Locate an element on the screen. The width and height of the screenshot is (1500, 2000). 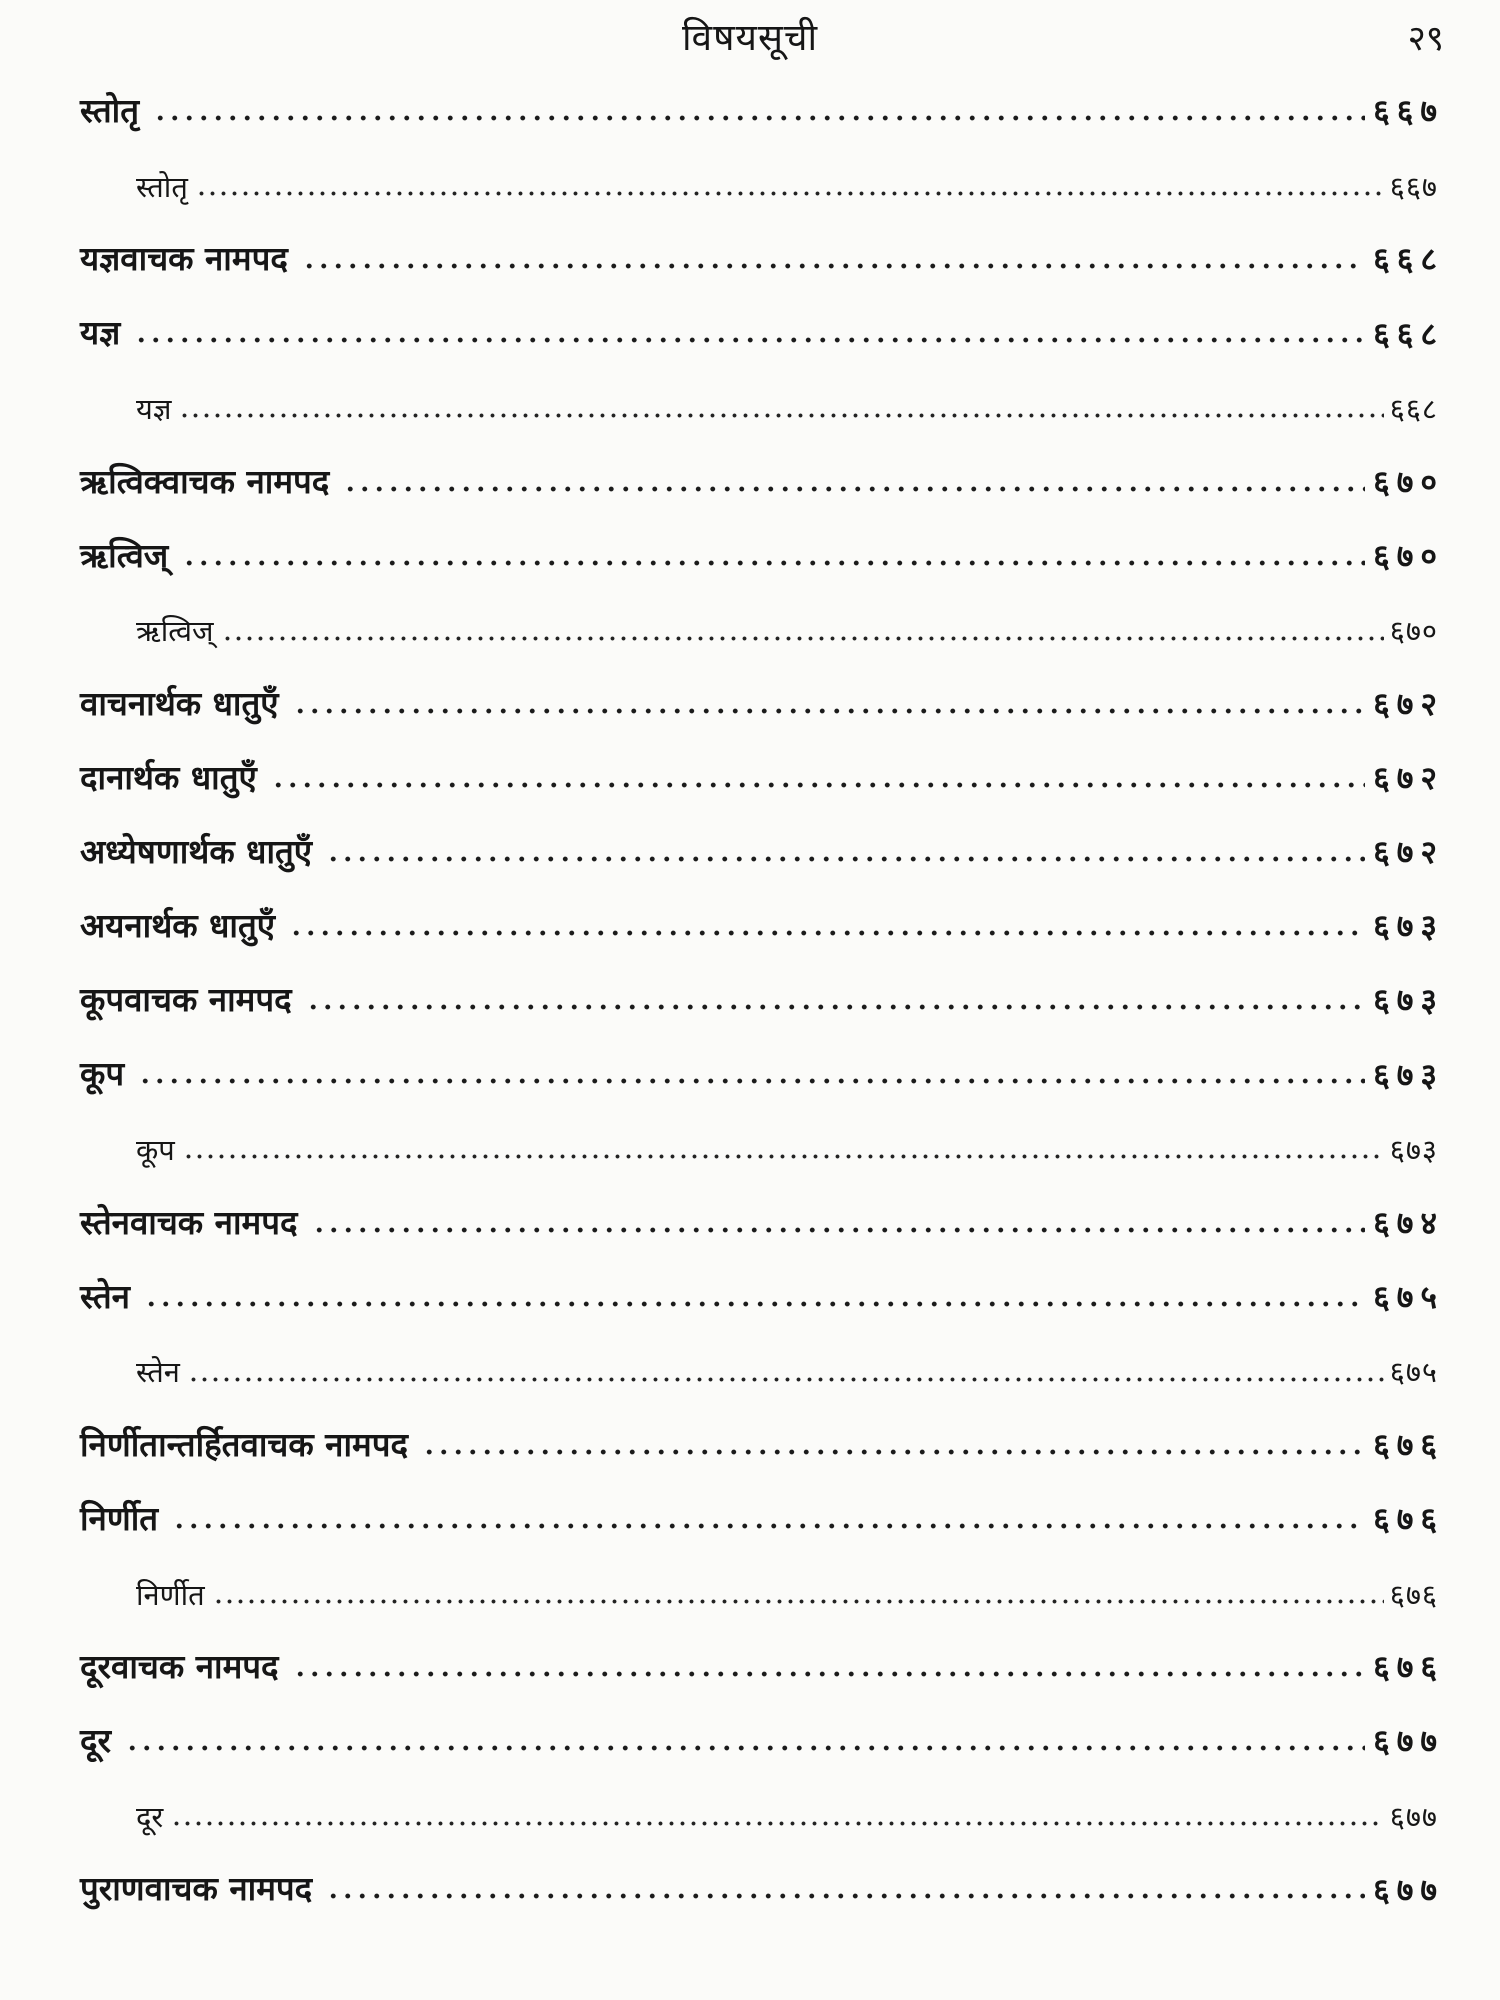
entry-label: स्तेनवाचक नामपद is located at coordinates (189, 1222).